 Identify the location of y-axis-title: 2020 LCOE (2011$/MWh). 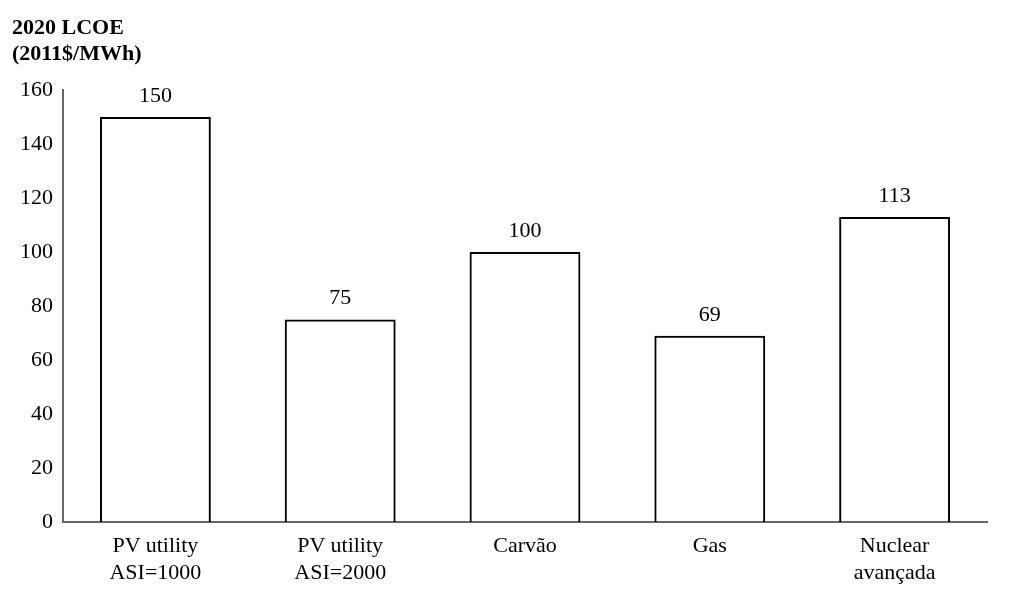
(77, 40).